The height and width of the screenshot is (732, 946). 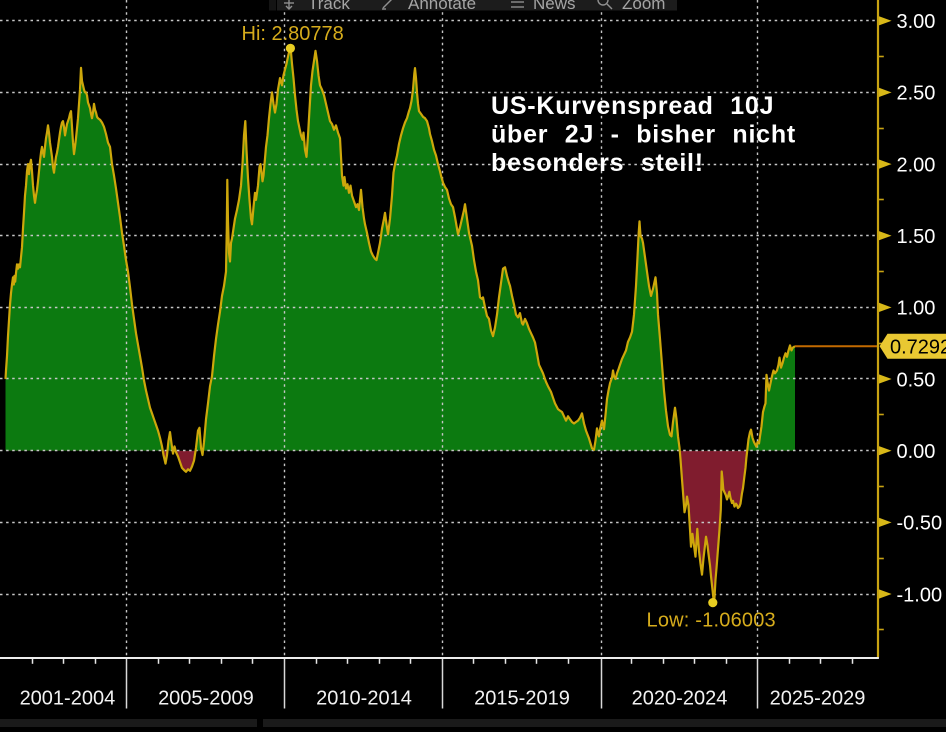 What do you see at coordinates (916, 452) in the screenshot?
I see `svg-text: 0.00` at bounding box center [916, 452].